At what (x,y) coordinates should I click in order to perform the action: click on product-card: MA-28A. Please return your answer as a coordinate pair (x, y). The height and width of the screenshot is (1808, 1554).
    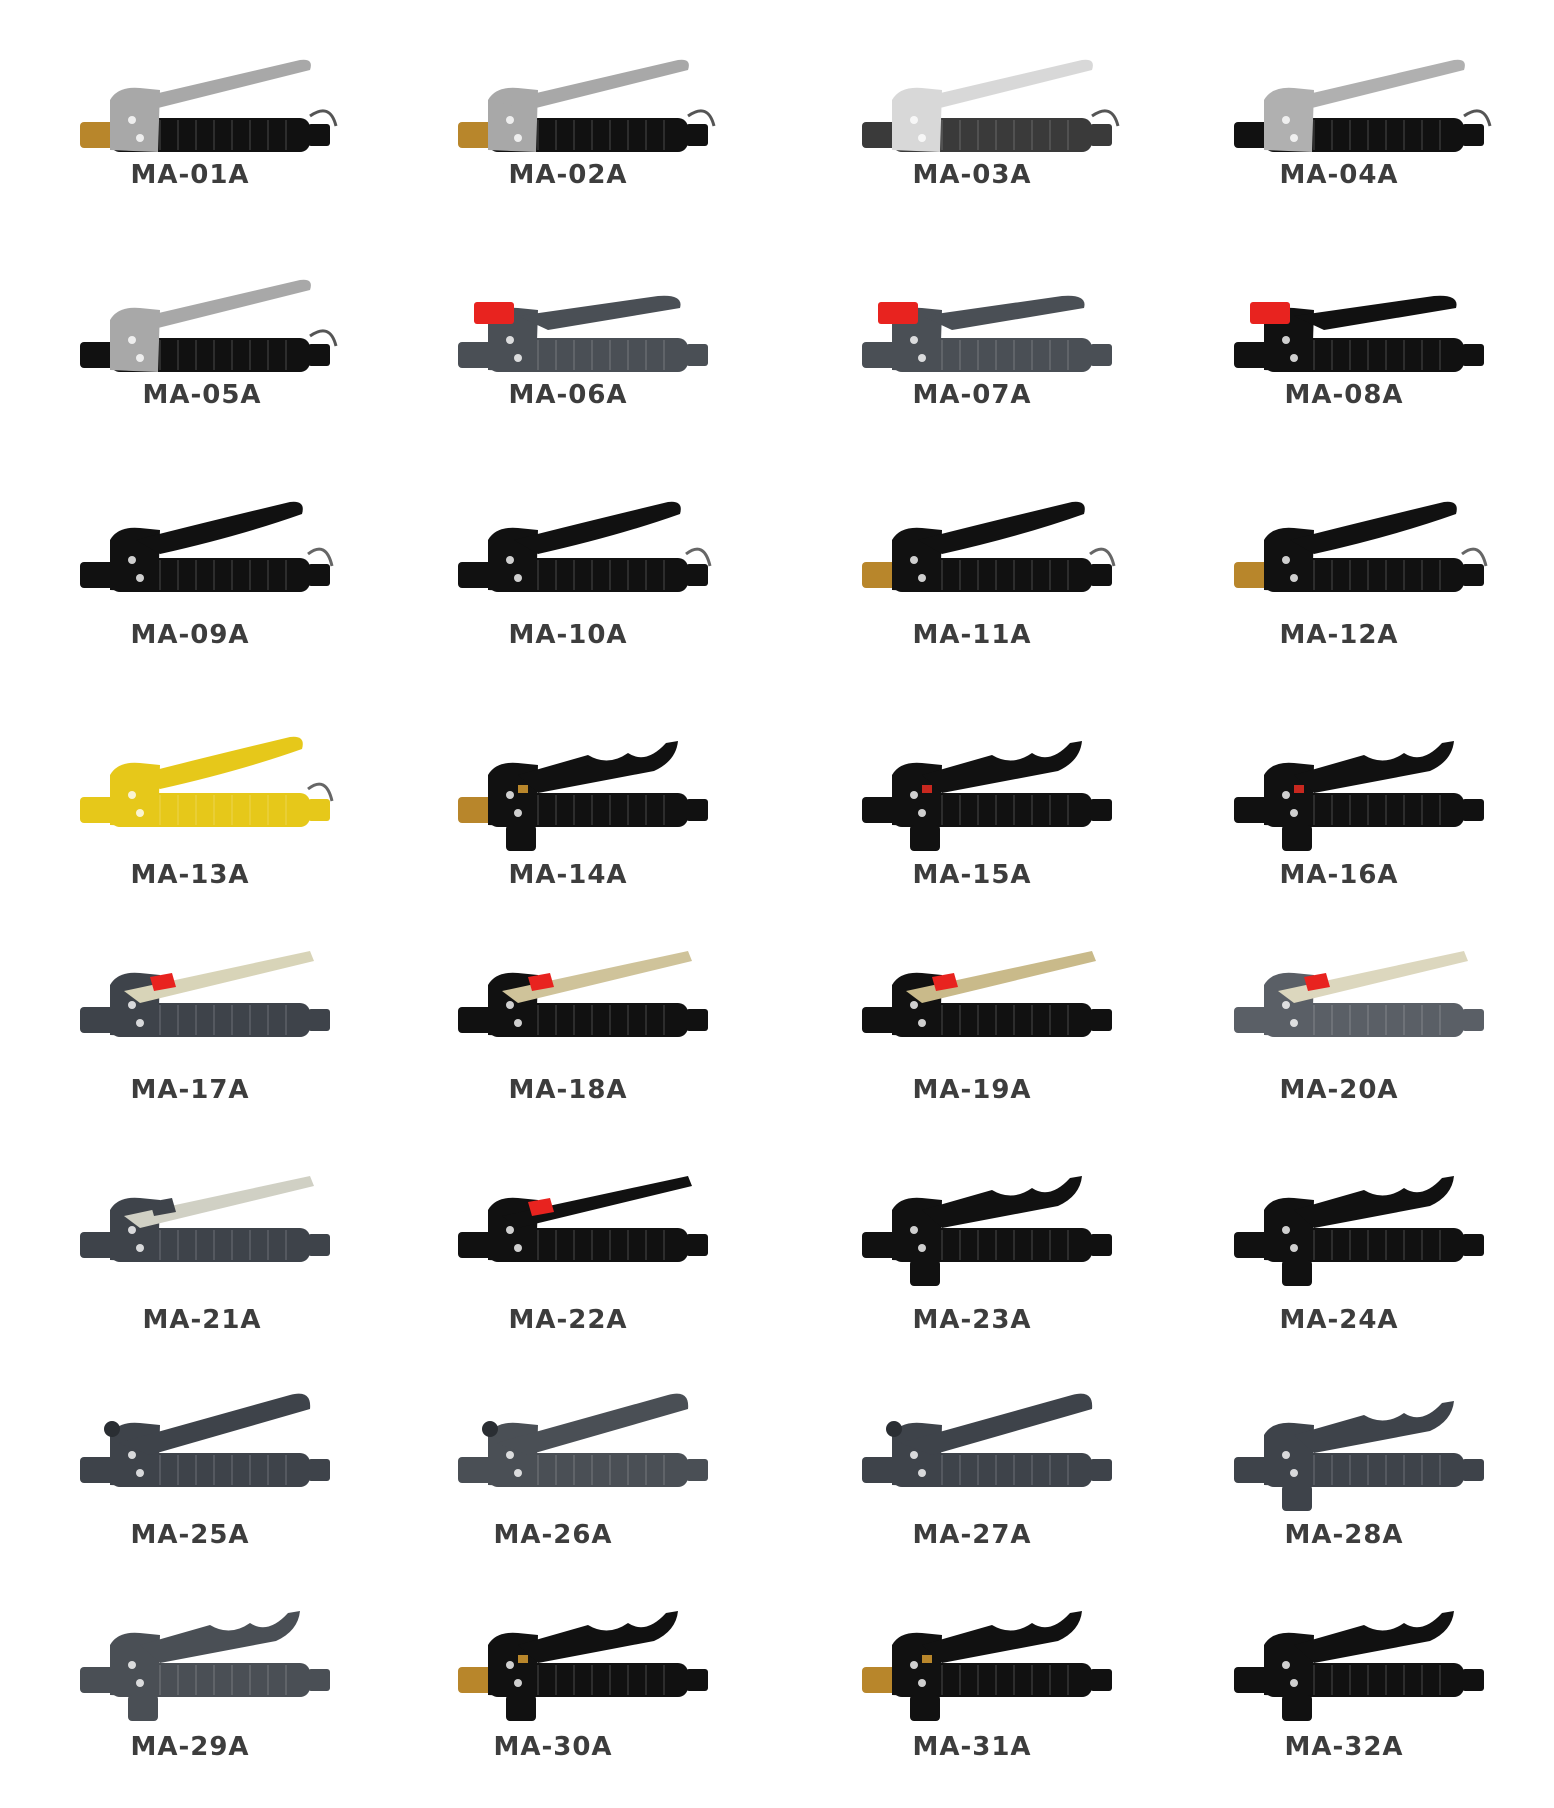
    Looking at the image, I should click on (1354, 1471).